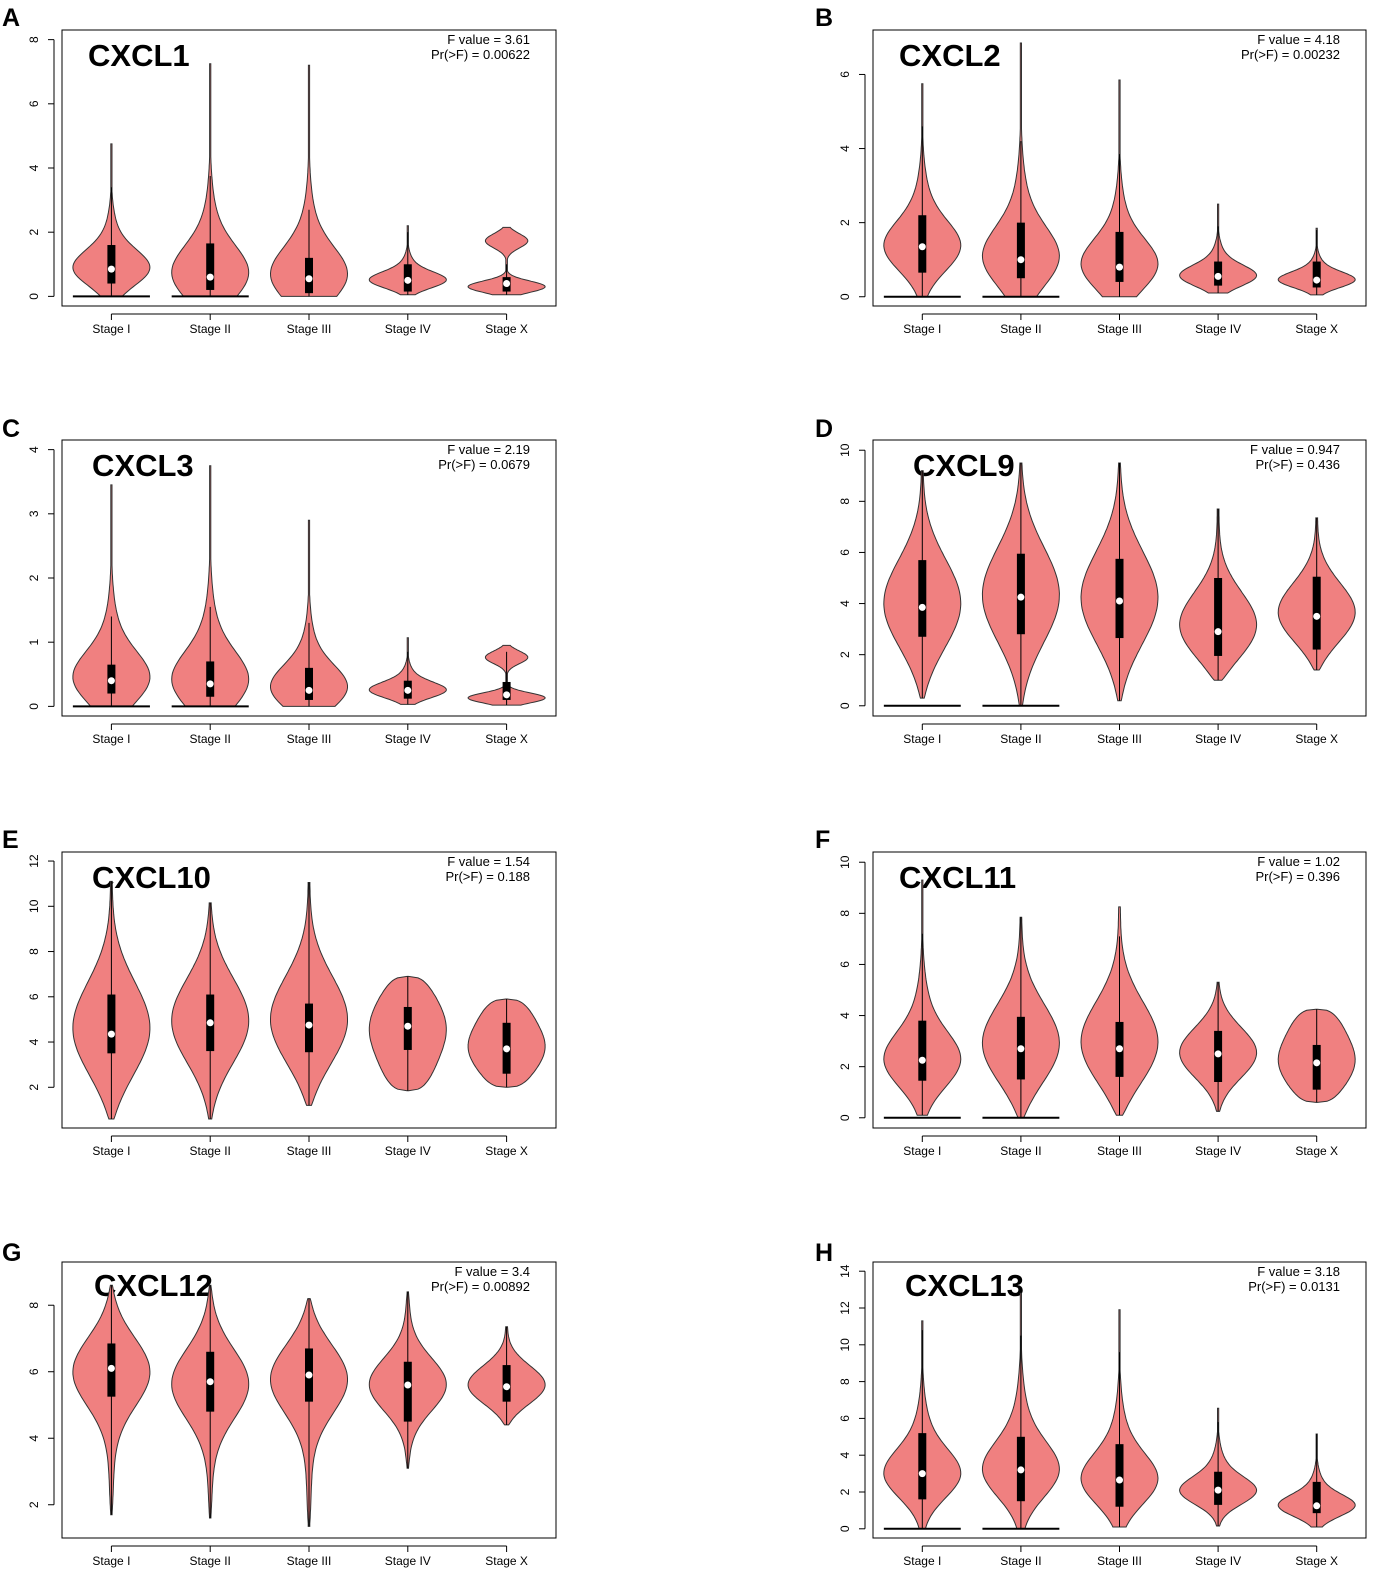 The width and height of the screenshot is (1377, 1572). Describe the element at coordinates (408, 739) in the screenshot. I see `x-tick-label-c: Stage IV` at that location.